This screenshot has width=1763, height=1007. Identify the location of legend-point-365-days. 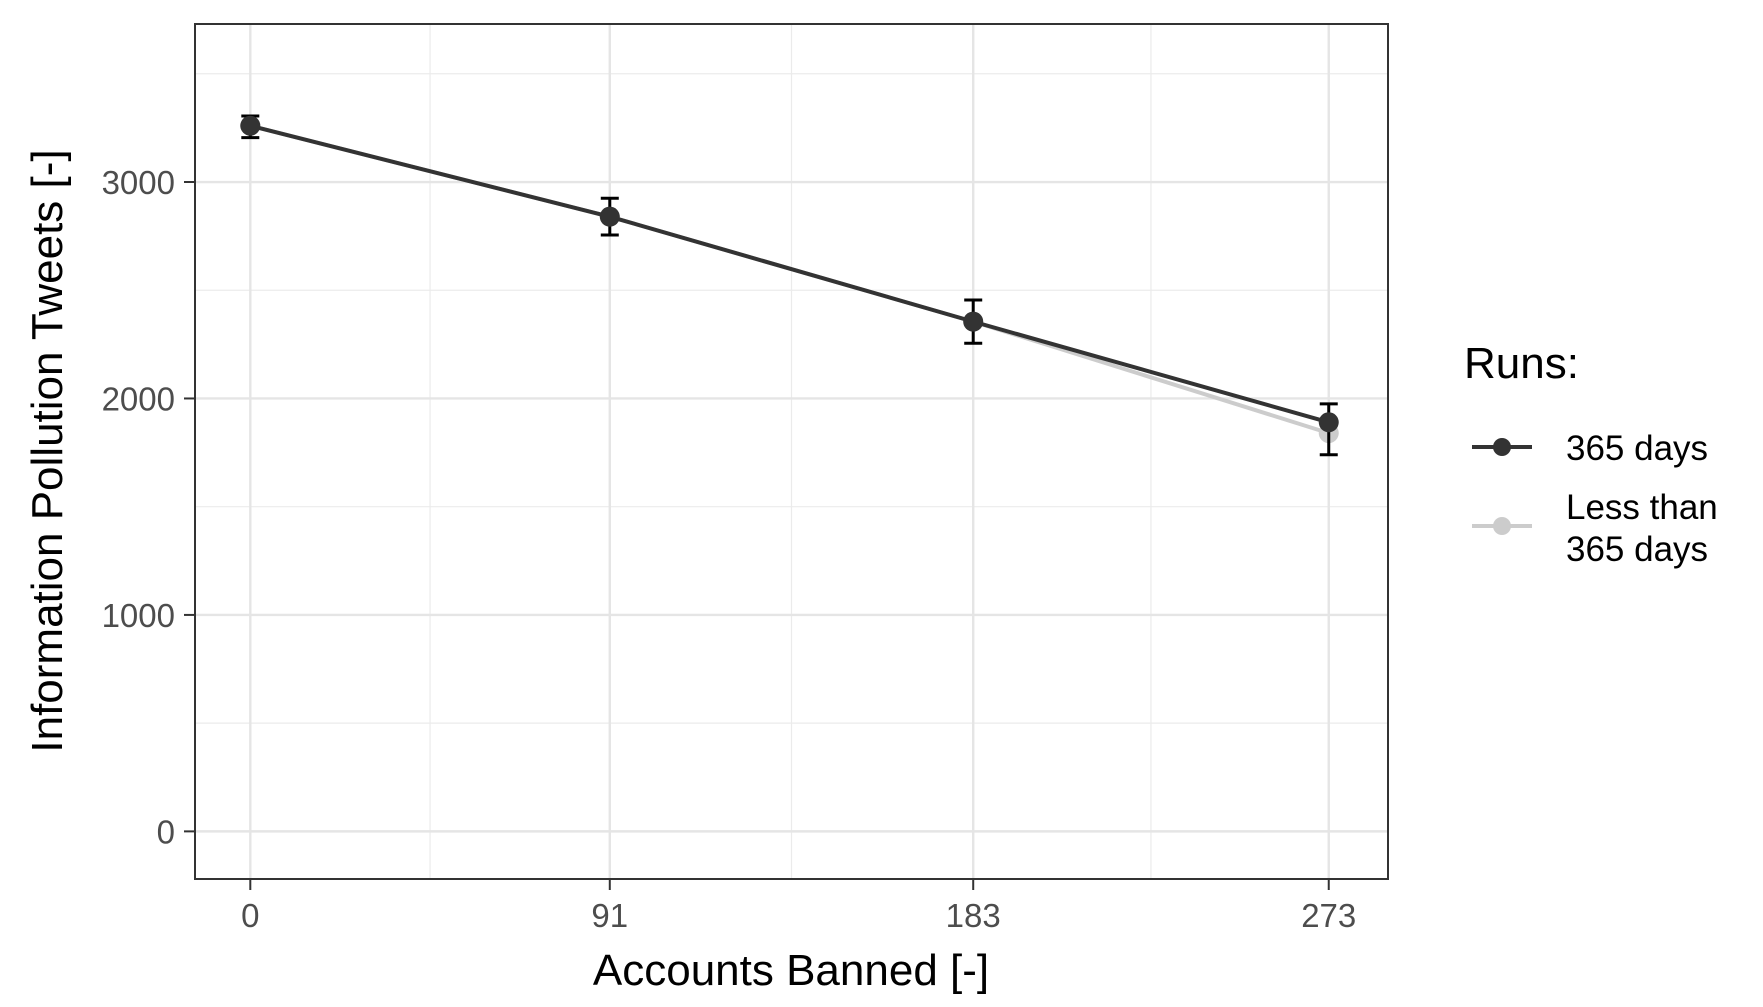
(1502, 447).